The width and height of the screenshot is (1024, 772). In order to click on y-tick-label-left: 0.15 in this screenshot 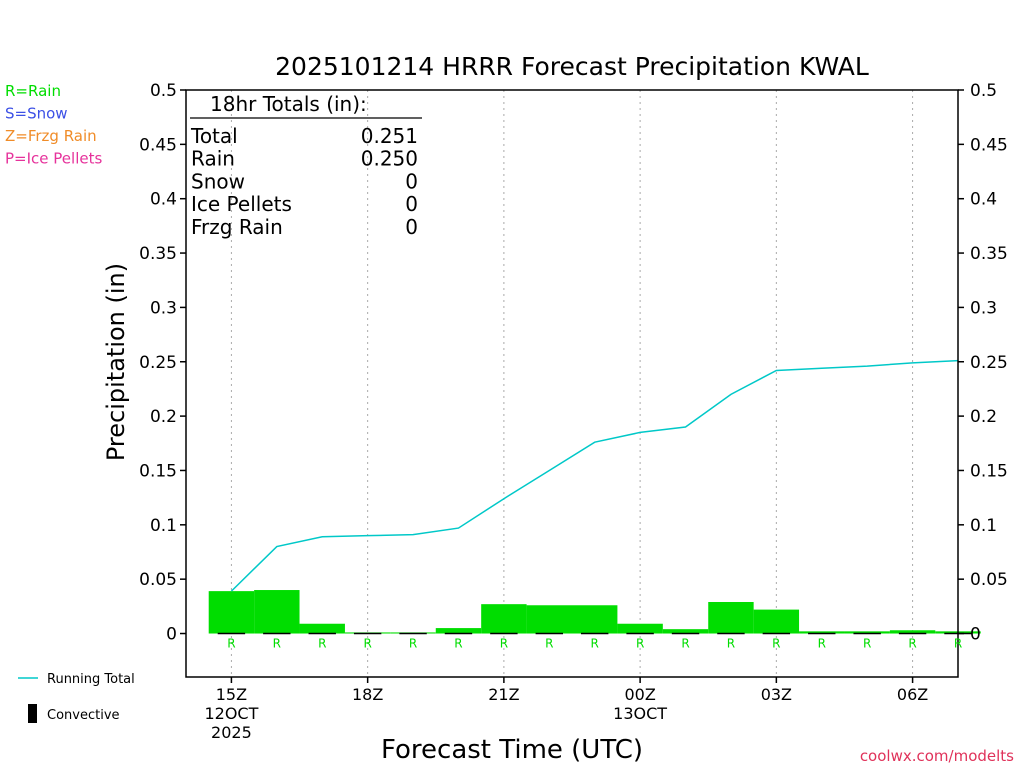, I will do `click(158, 471)`.